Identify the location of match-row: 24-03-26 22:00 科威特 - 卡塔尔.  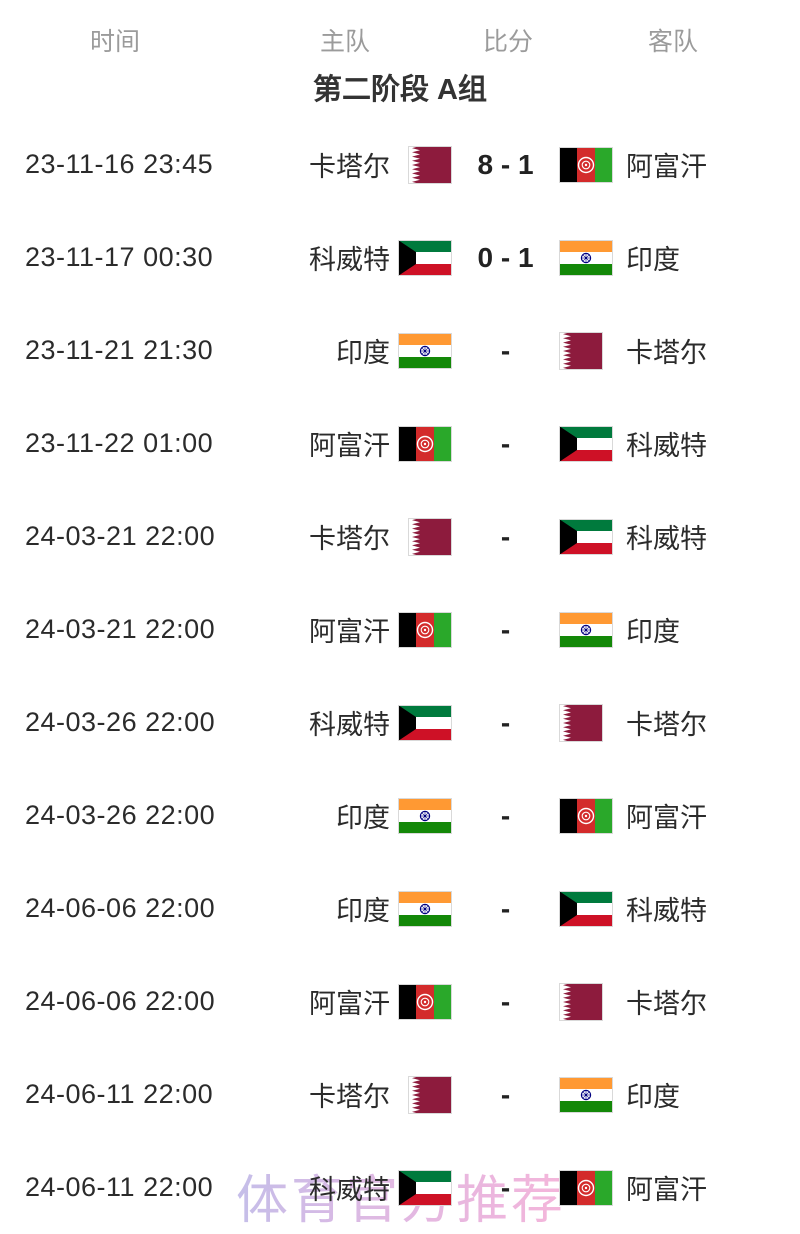
(400, 722).